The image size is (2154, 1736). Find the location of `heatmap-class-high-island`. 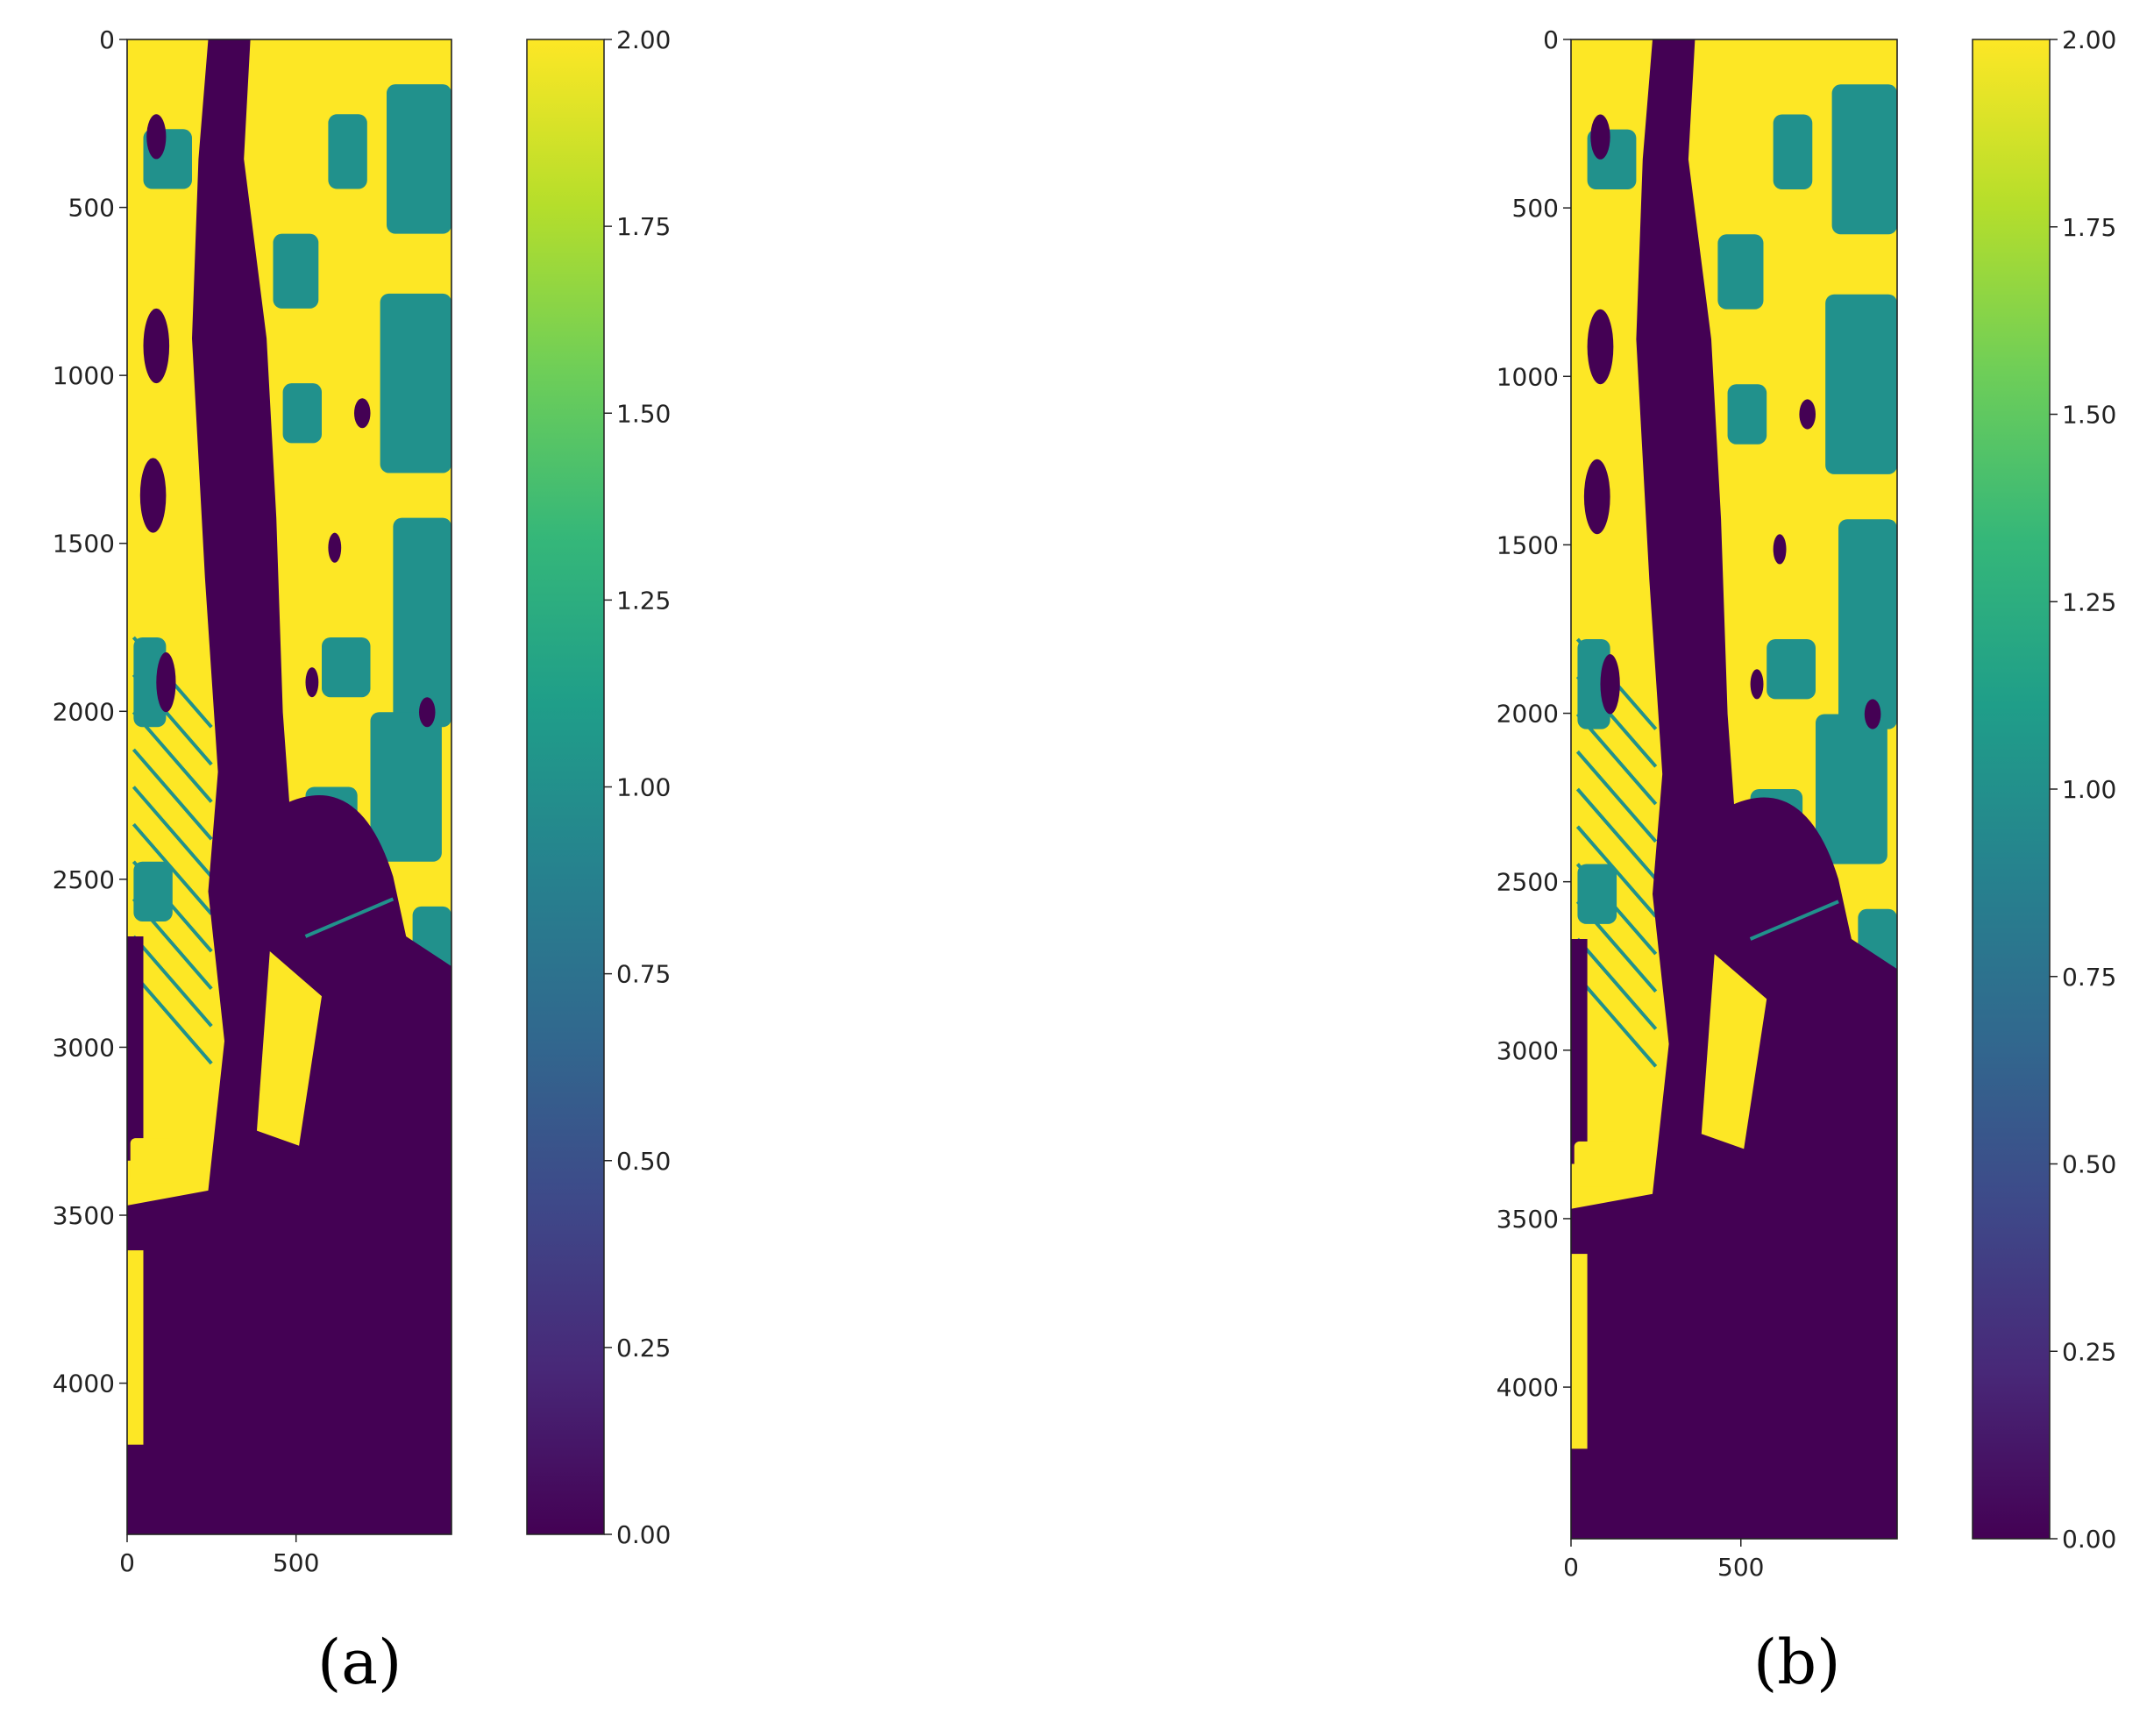

heatmap-class-high-island is located at coordinates (1734, 1051).